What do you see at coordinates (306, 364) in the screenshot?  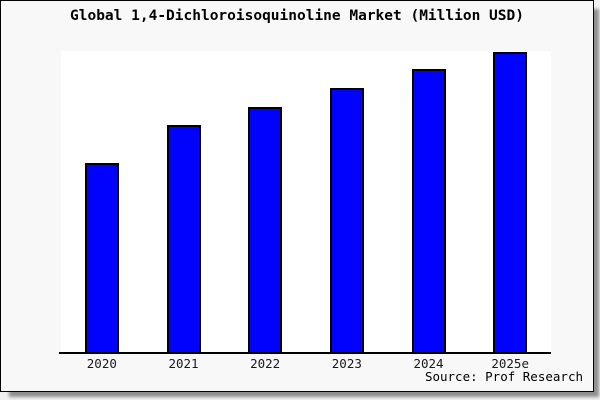 I see `x-axis-ticks: 2020 2021 2022 2023 2024 2025e` at bounding box center [306, 364].